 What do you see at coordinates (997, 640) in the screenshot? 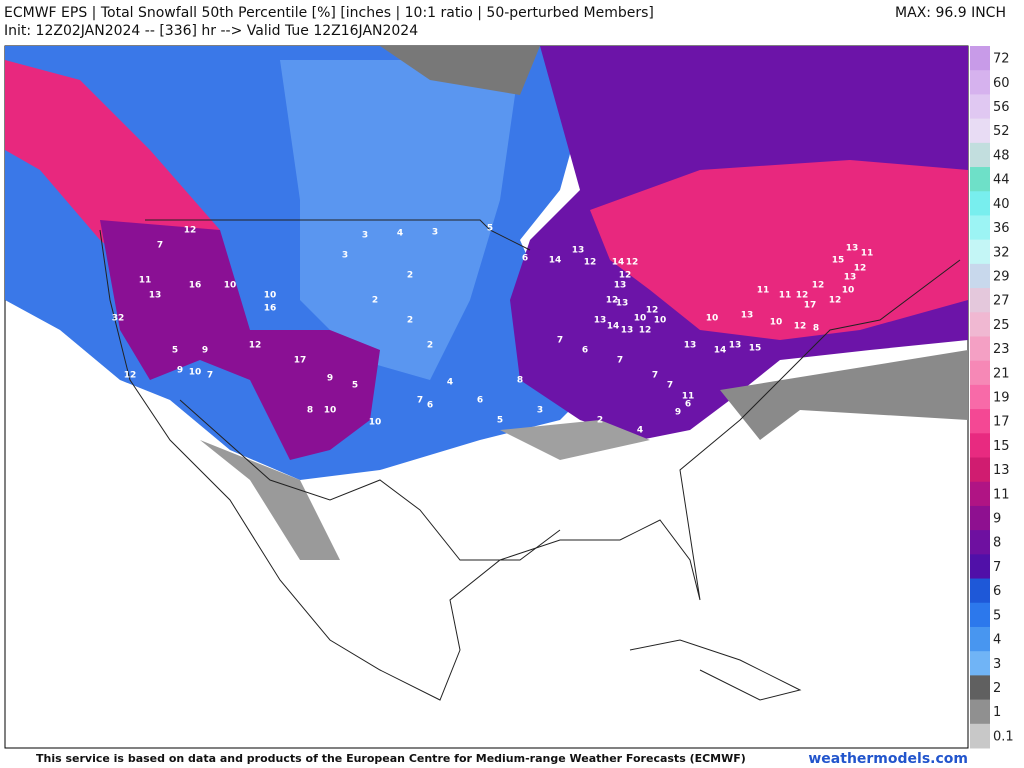
I see `colorbar-label: 4` at bounding box center [997, 640].